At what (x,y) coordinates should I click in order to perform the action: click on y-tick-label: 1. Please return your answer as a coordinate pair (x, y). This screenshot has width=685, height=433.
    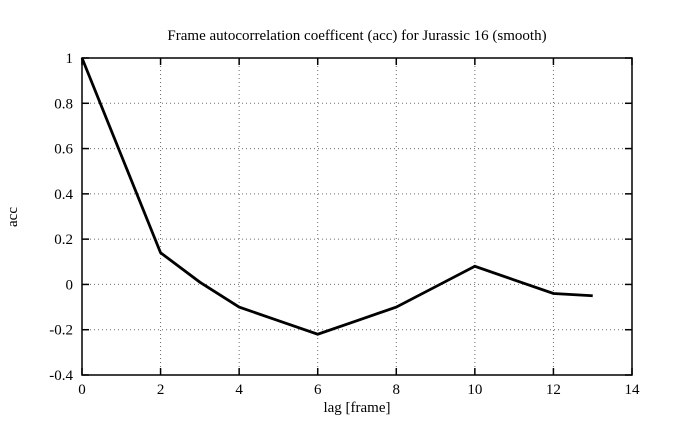
    Looking at the image, I should click on (70, 59).